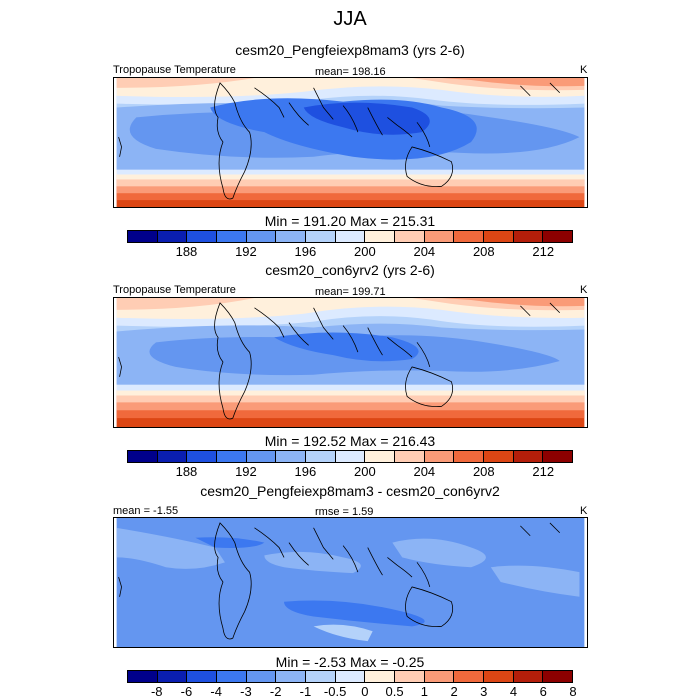 The height and width of the screenshot is (700, 700). I want to click on colorbar-tick-label: 4, so click(513, 691).